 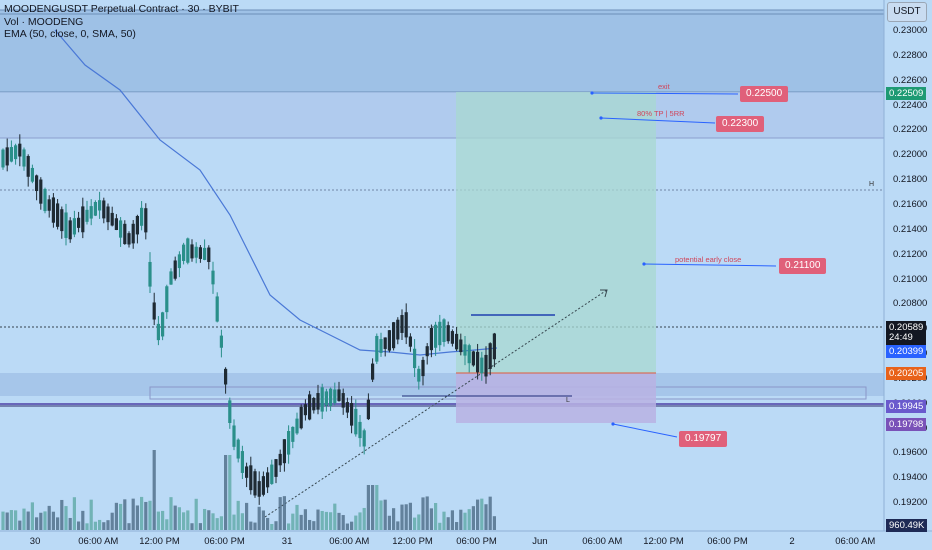 I want to click on currency-button: USDT, so click(x=907, y=12).